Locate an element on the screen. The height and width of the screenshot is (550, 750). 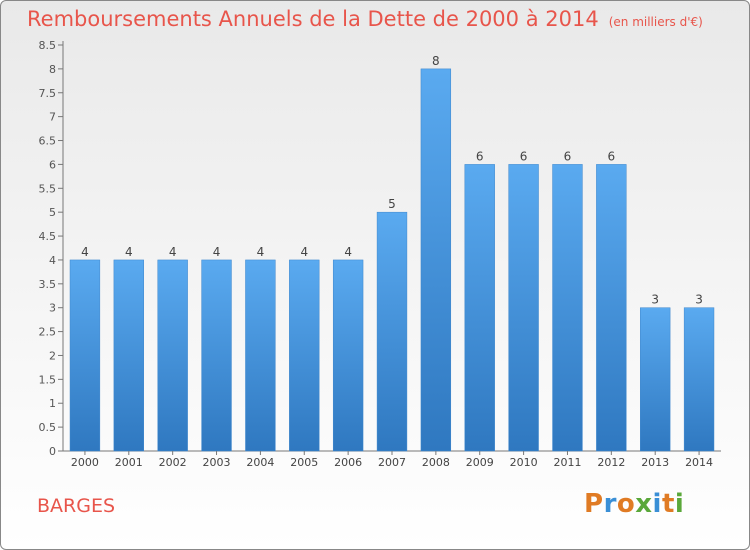
y-tick-label: 8 is located at coordinates (52, 69).